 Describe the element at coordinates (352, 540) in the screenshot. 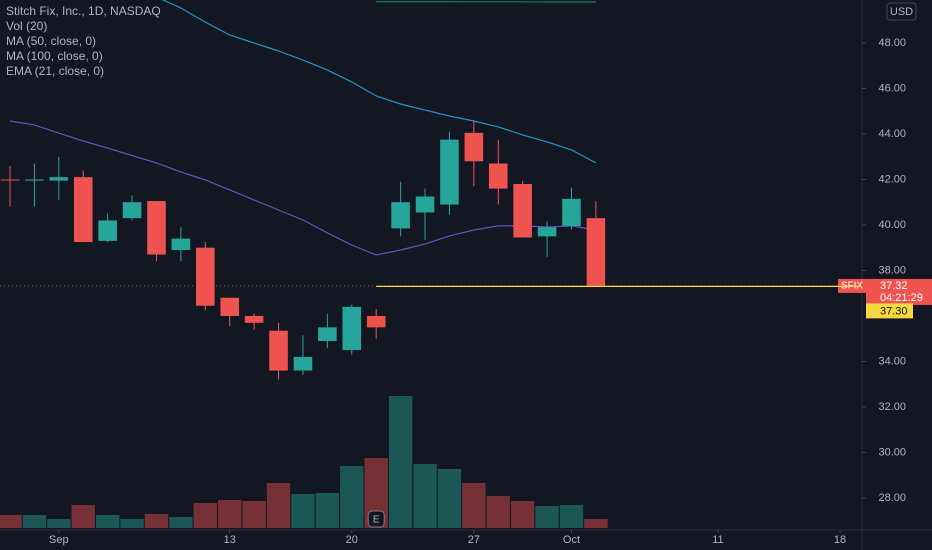

I see `x-tick-label: 20` at that location.